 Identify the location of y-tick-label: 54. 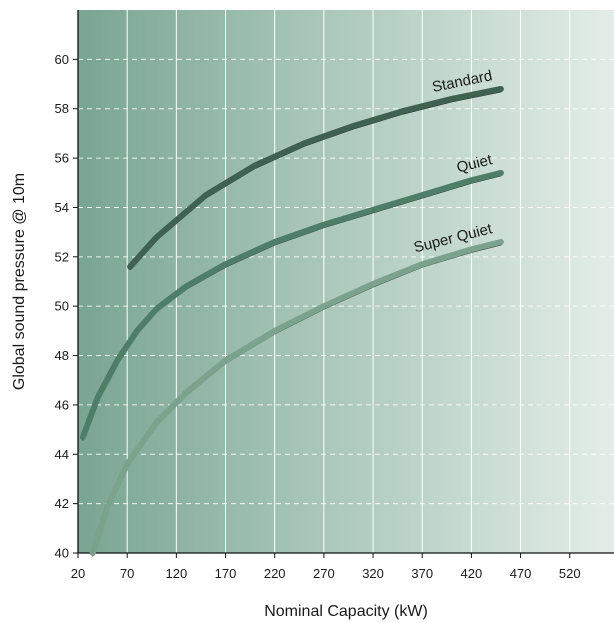
(62, 207).